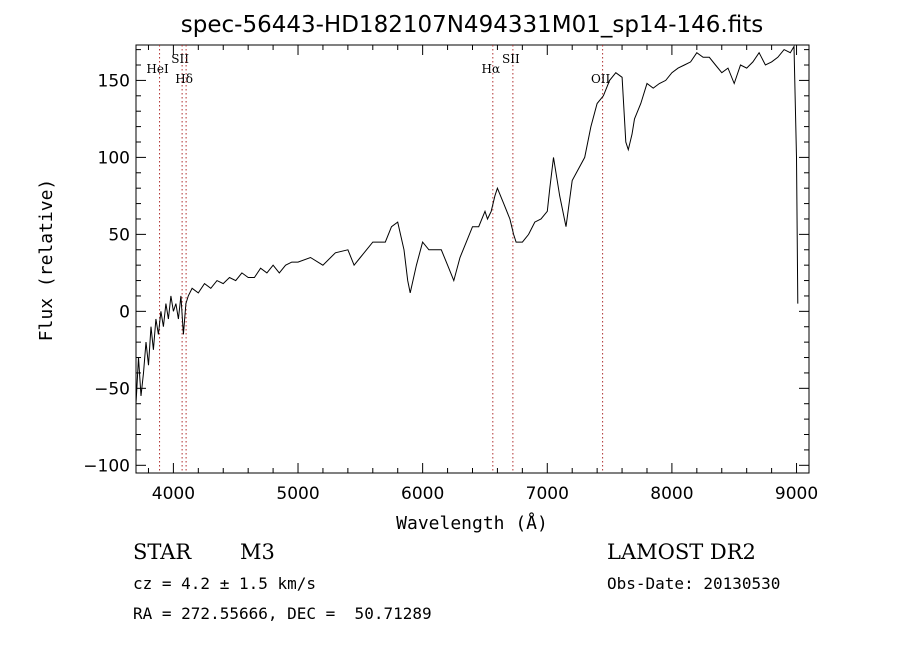  I want to click on survey-name: LAMOST DR2, so click(681, 552).